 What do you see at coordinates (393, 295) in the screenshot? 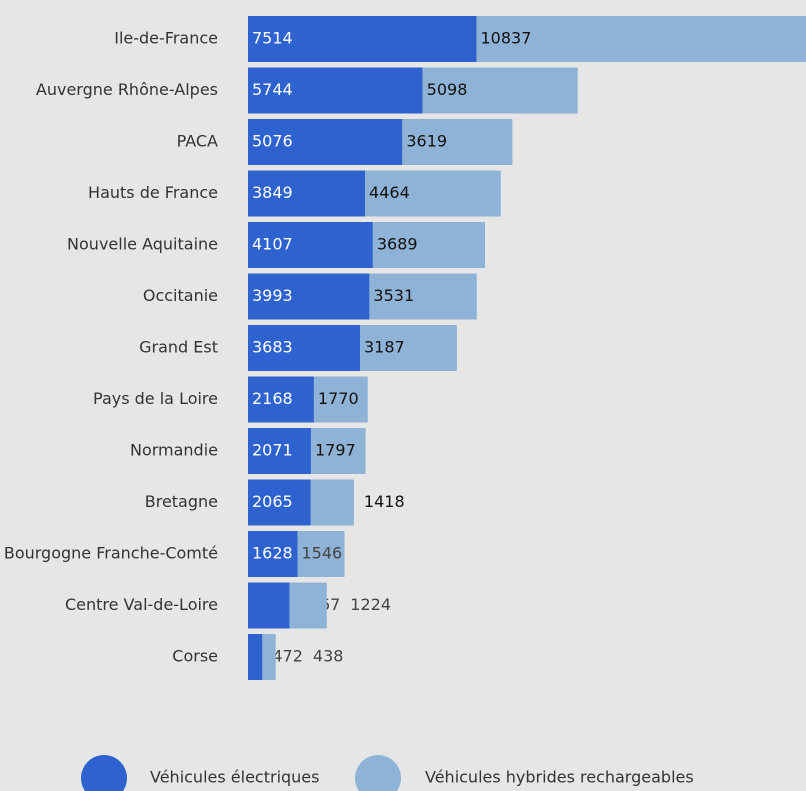
I see `value-label: 3531` at bounding box center [393, 295].